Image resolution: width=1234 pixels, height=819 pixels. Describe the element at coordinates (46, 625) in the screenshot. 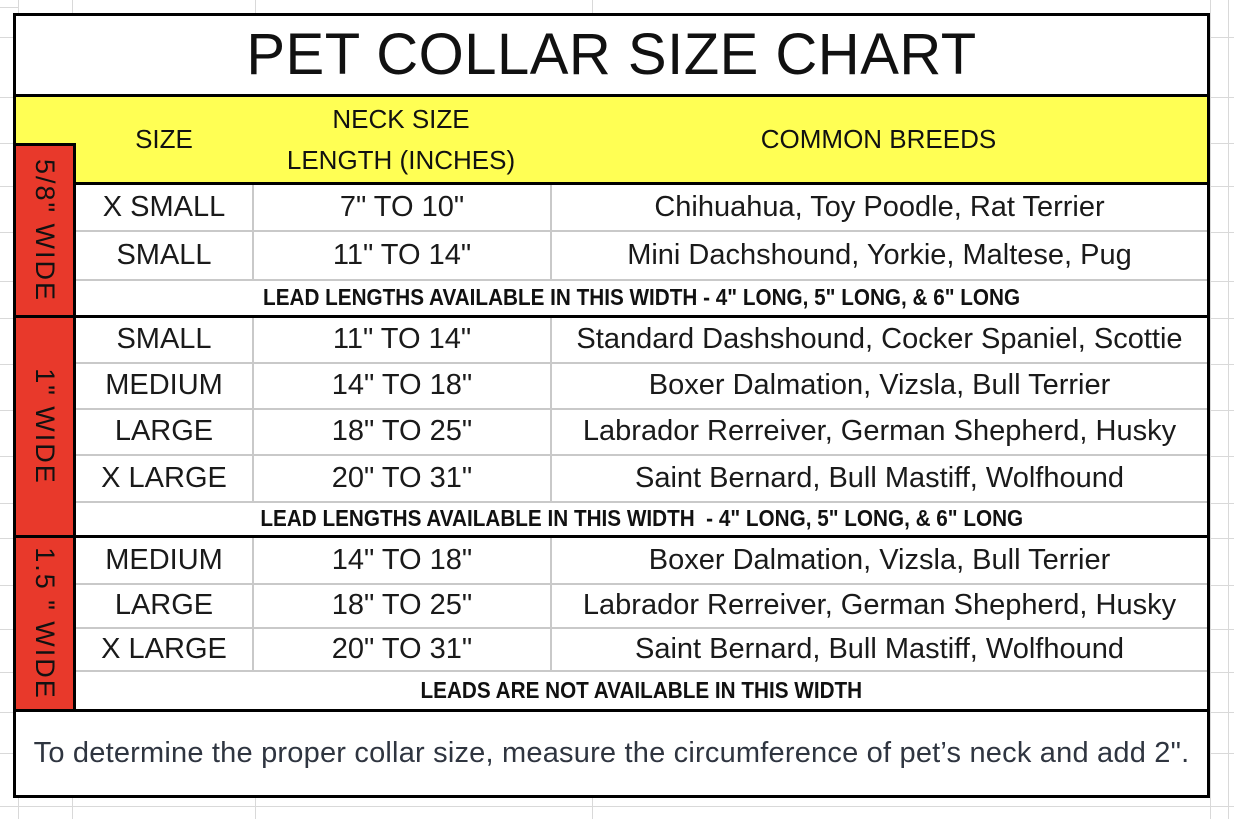

I see `width-label-1-5-wide: 1.5 " WIDE` at that location.